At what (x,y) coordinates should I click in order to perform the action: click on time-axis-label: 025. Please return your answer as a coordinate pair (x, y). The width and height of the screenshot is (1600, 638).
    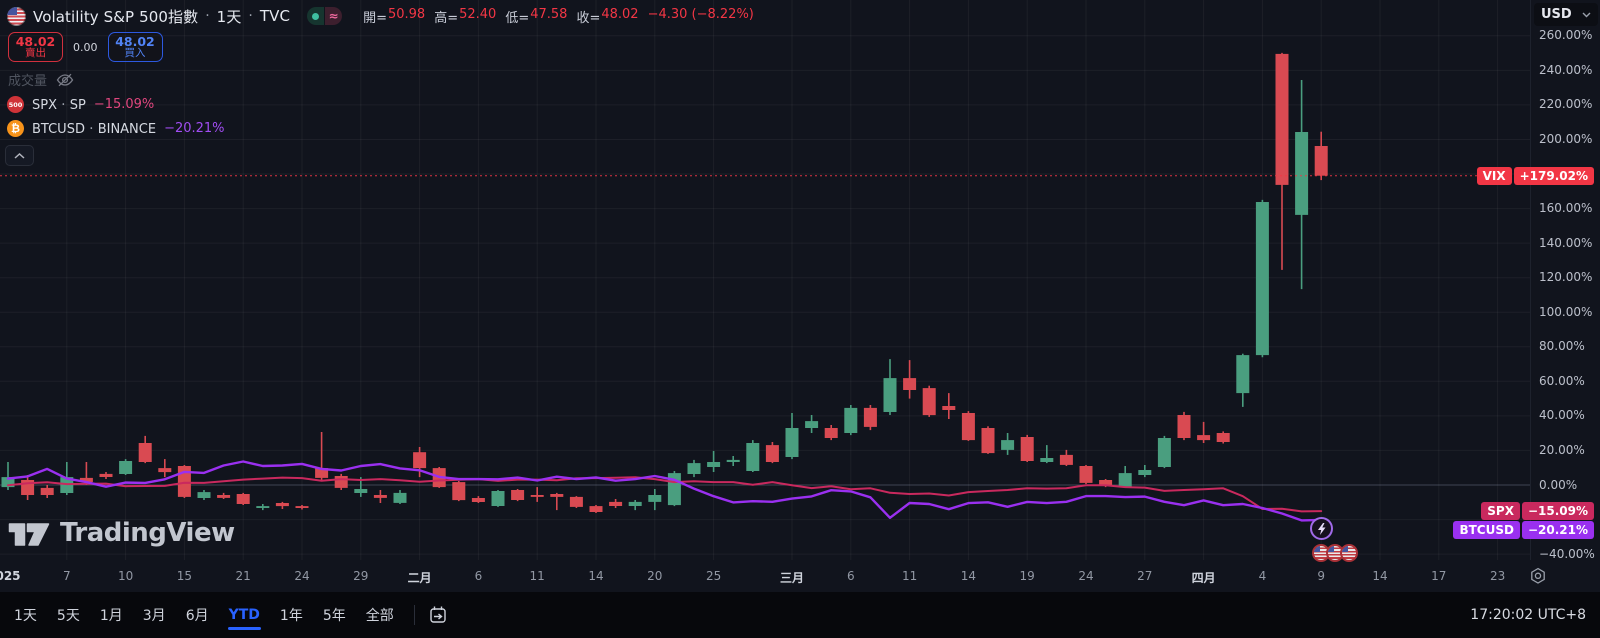
    Looking at the image, I should click on (10, 576).